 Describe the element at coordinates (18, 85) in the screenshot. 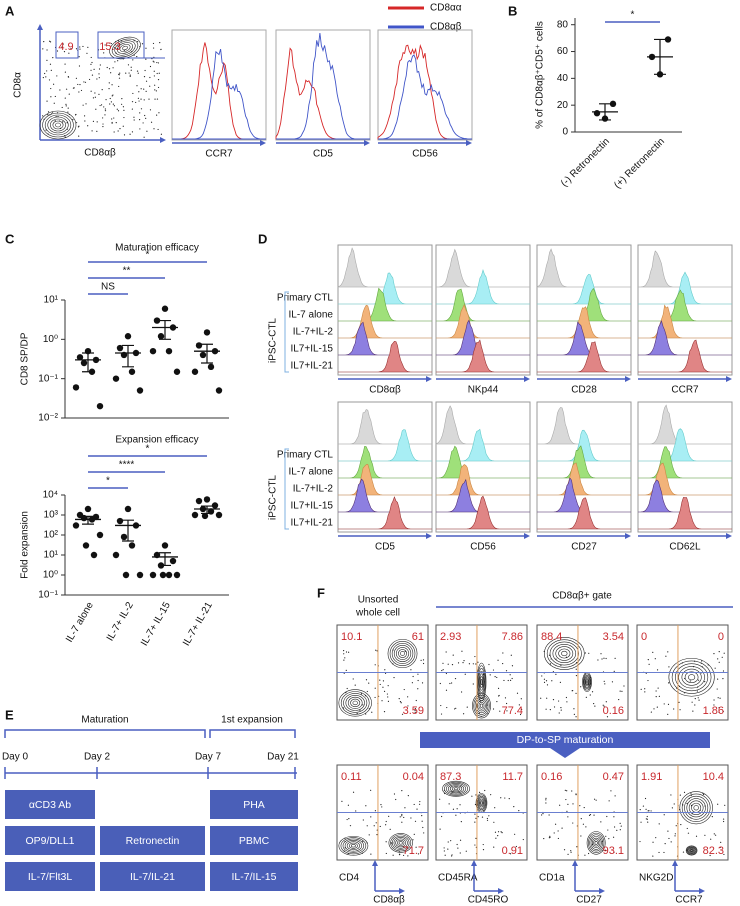

I see `axis-label: CD8α` at that location.